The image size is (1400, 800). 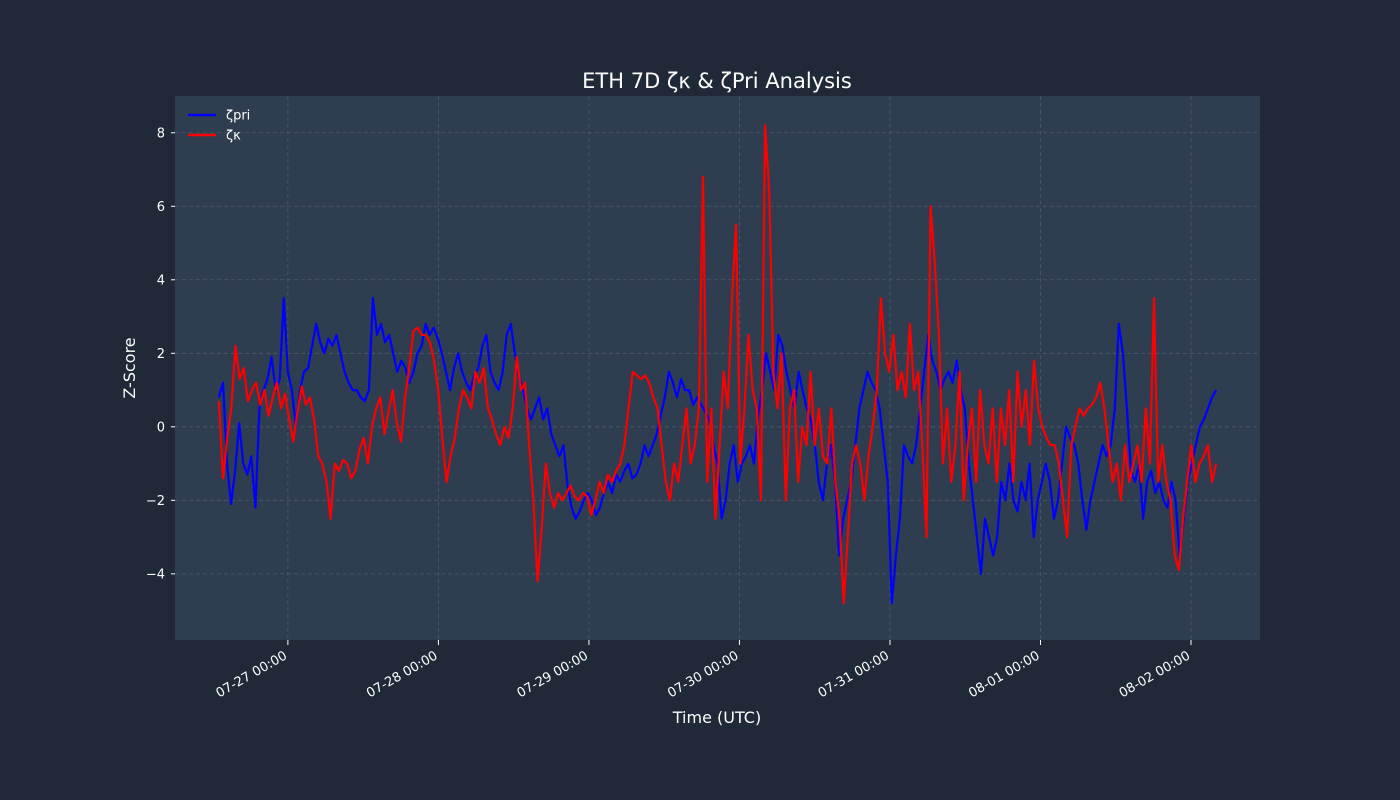 I want to click on y-tick-label: −2, so click(x=155, y=501).